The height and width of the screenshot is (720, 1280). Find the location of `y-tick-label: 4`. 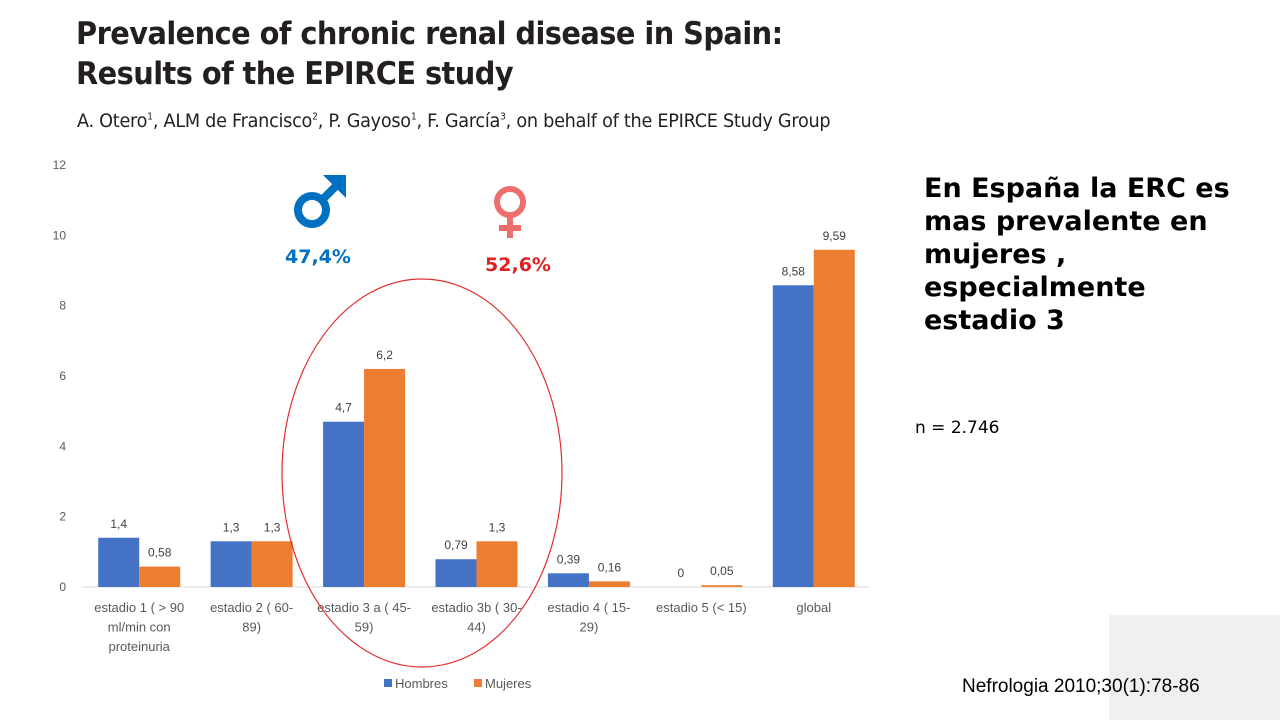

y-tick-label: 4 is located at coordinates (62, 446).